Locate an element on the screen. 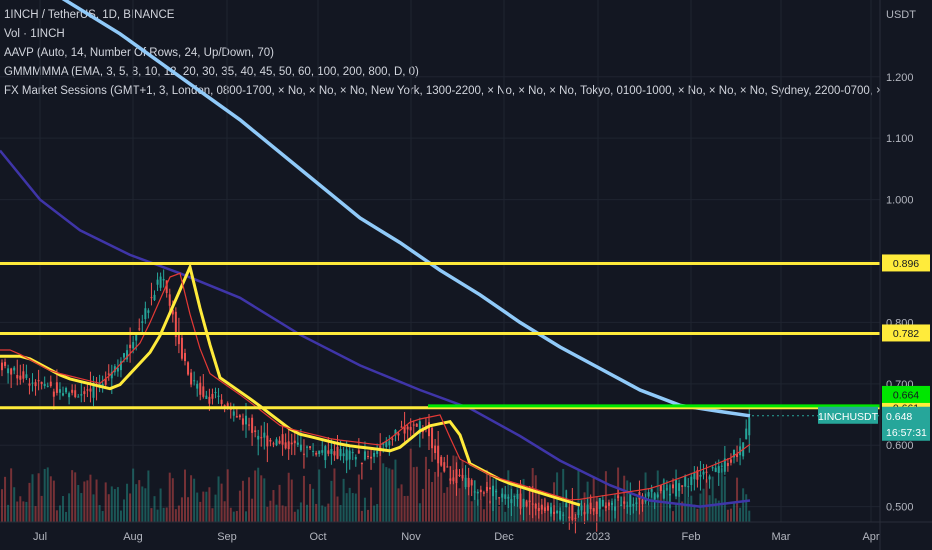 The width and height of the screenshot is (932, 550). price-tick-label: 1.100 is located at coordinates (900, 139).